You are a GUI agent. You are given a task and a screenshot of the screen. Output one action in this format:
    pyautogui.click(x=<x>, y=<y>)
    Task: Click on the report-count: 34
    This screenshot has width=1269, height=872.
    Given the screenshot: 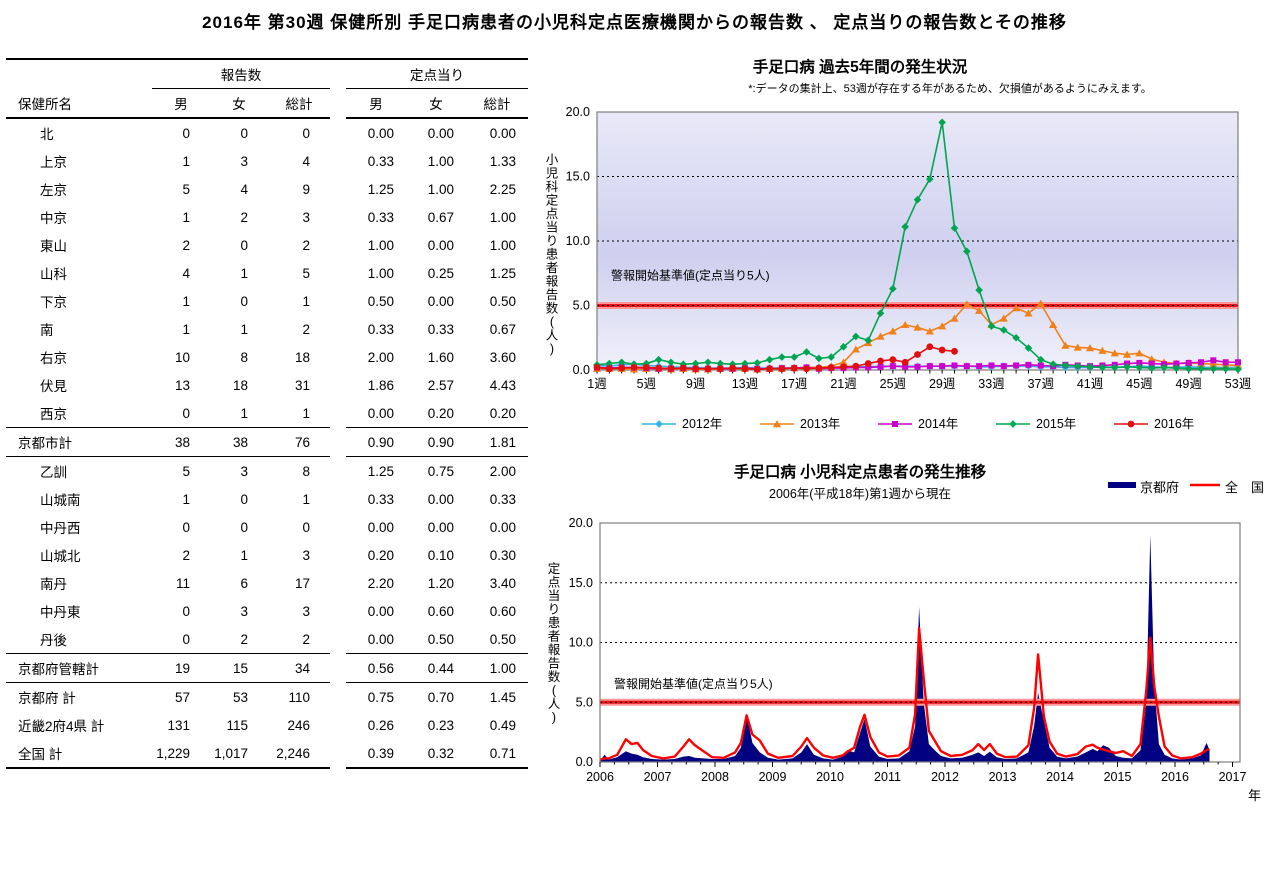 What is the action you would take?
    pyautogui.click(x=299, y=668)
    